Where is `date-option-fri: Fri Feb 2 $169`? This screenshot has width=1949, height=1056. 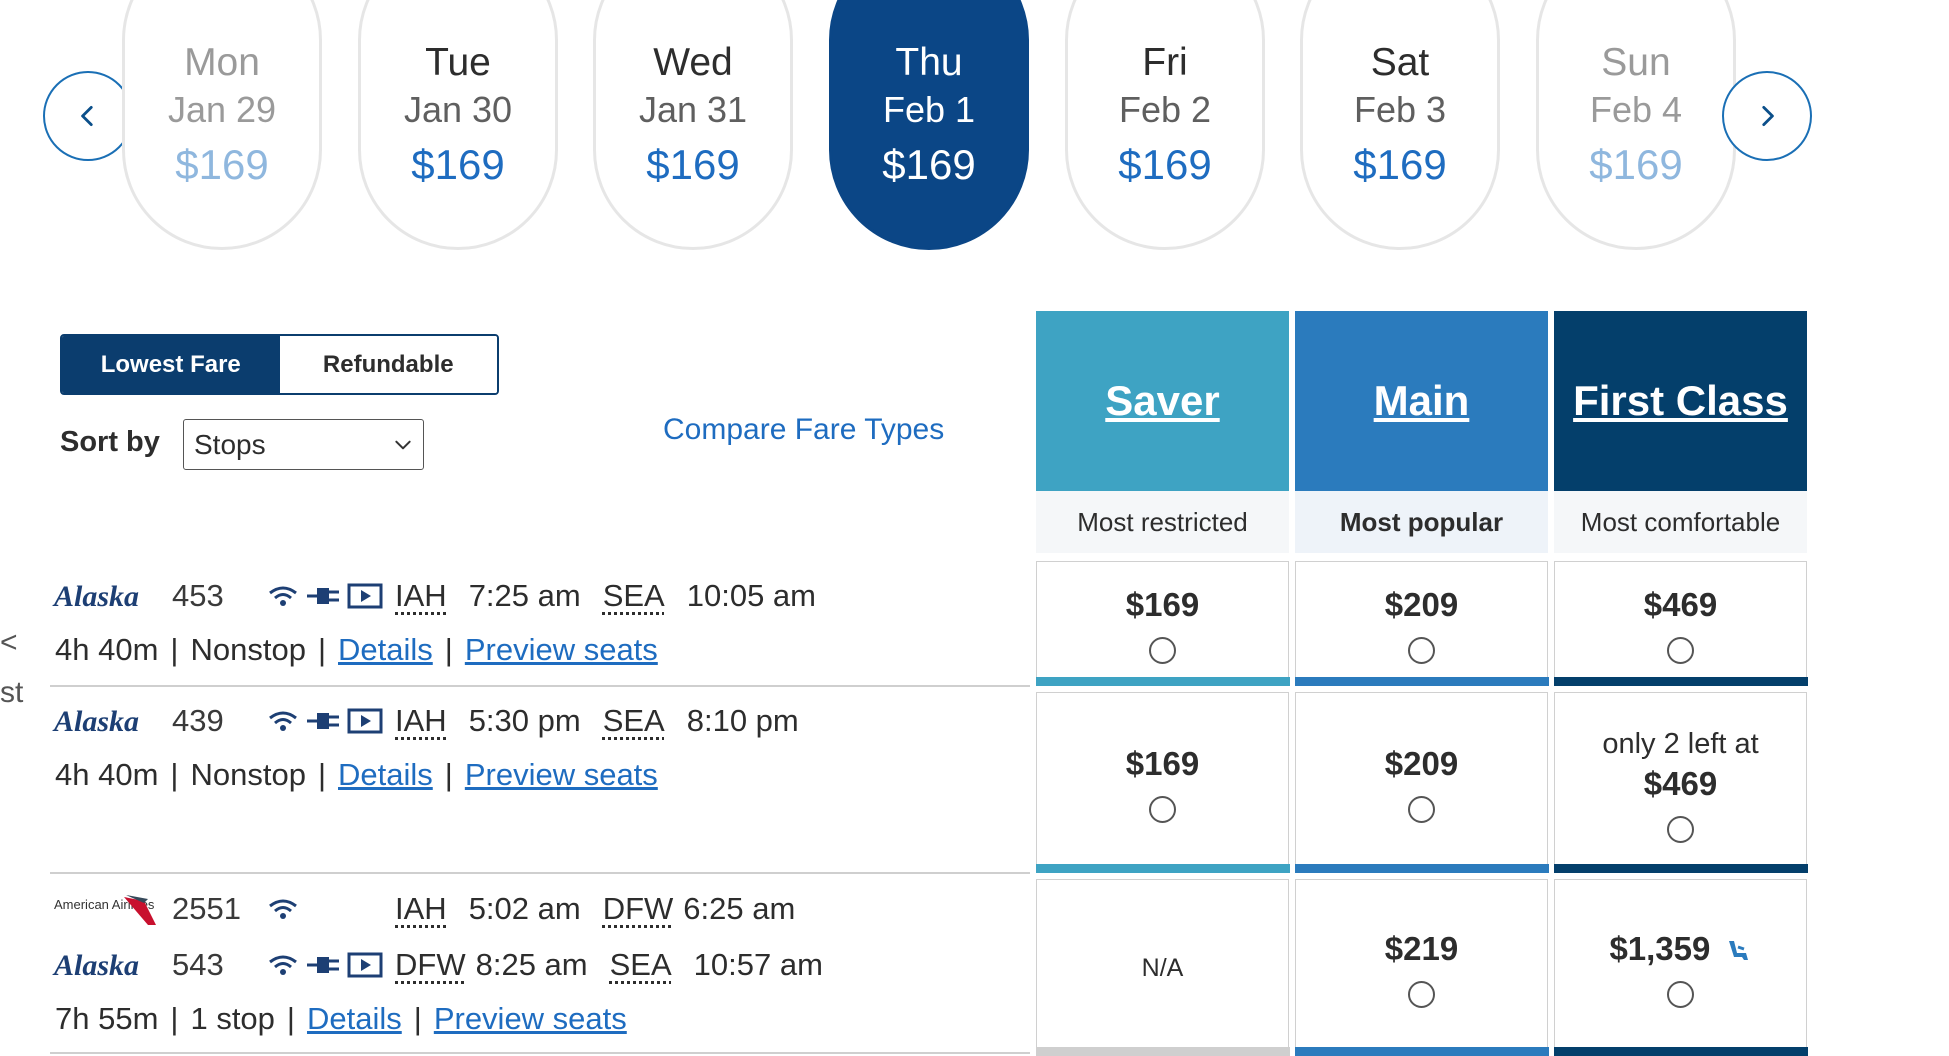
date-option-fri: Fri Feb 2 $169 is located at coordinates (1165, 125).